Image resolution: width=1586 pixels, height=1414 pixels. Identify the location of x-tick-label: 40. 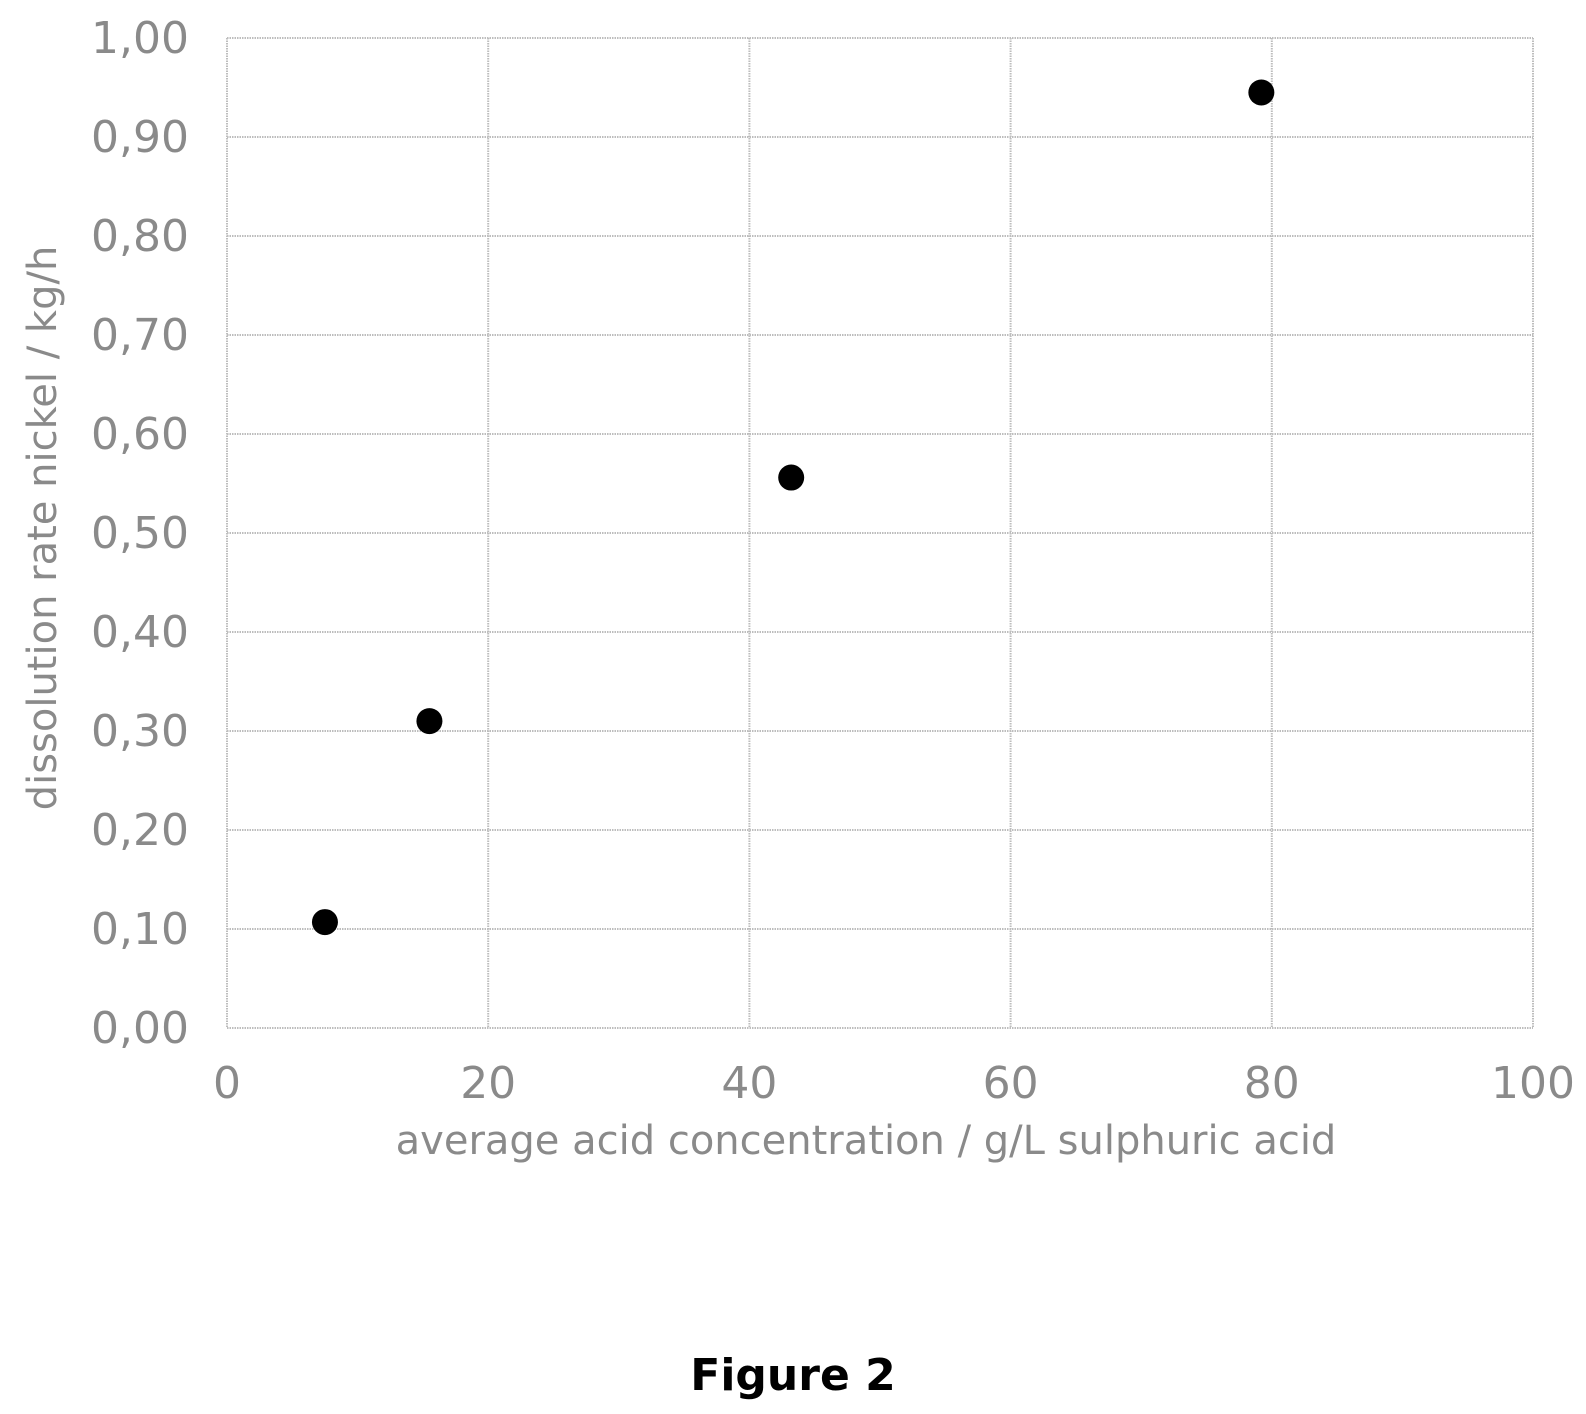
(749, 1083).